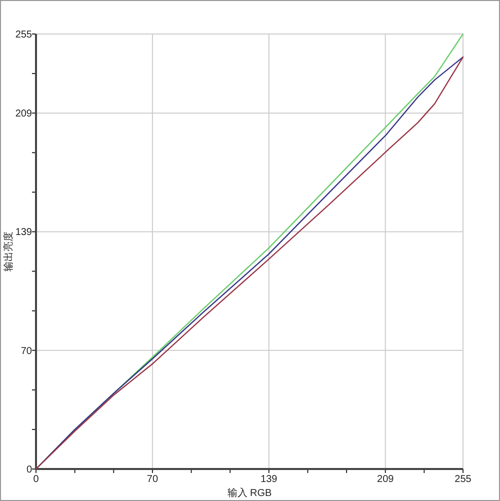  Describe the element at coordinates (36, 479) in the screenshot. I see `x-tick-label: 0` at that location.